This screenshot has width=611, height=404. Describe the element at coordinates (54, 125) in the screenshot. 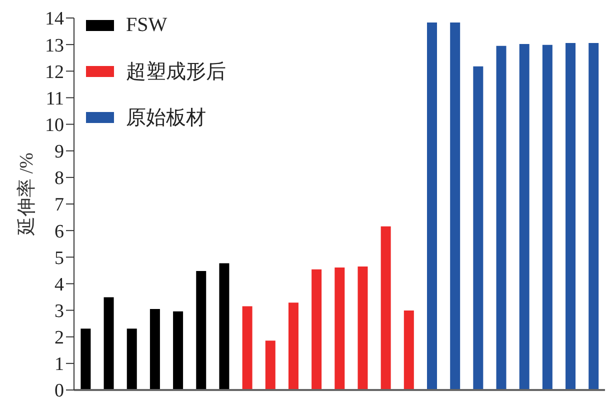

I see `y-tick-label: 10` at that location.